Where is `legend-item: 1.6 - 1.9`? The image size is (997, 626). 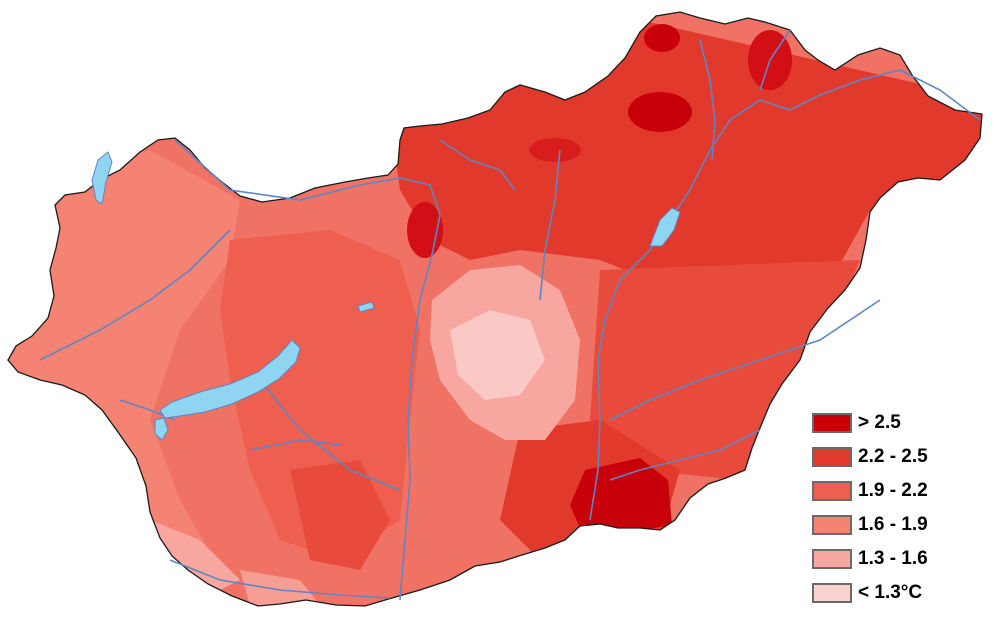
legend-item: 1.6 - 1.9 is located at coordinates (902, 525).